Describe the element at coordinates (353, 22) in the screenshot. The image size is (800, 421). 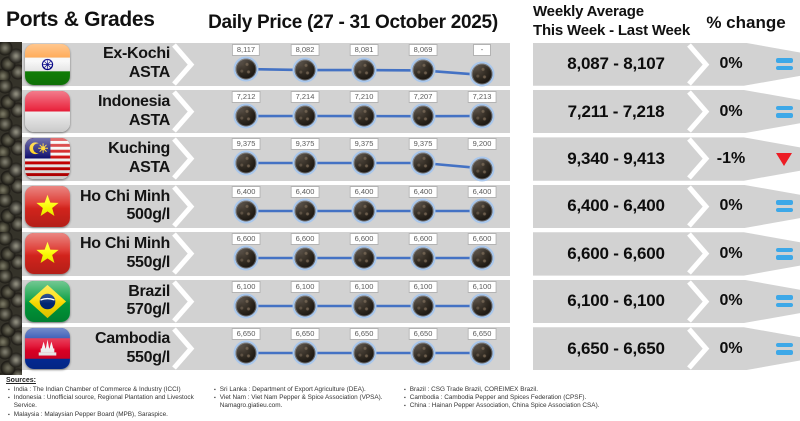
I see `daily-price-header: Daily Price (27 - 31 October 2025)` at that location.